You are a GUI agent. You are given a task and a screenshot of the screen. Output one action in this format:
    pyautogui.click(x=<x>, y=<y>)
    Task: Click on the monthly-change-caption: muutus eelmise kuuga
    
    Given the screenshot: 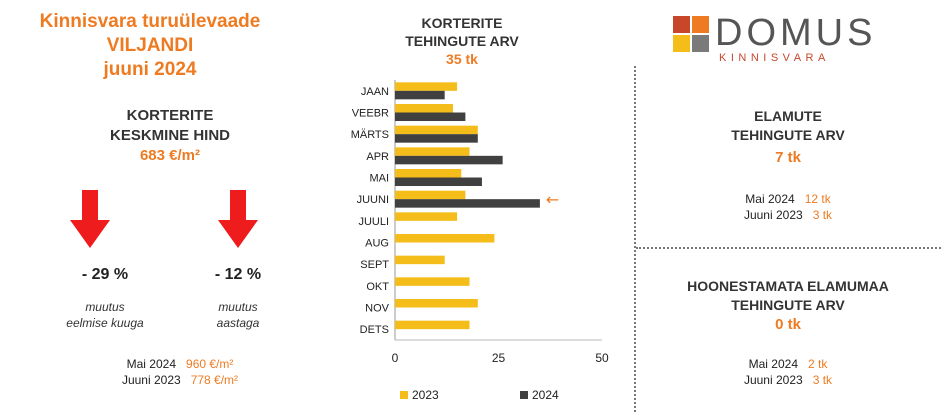 What is the action you would take?
    pyautogui.click(x=105, y=315)
    